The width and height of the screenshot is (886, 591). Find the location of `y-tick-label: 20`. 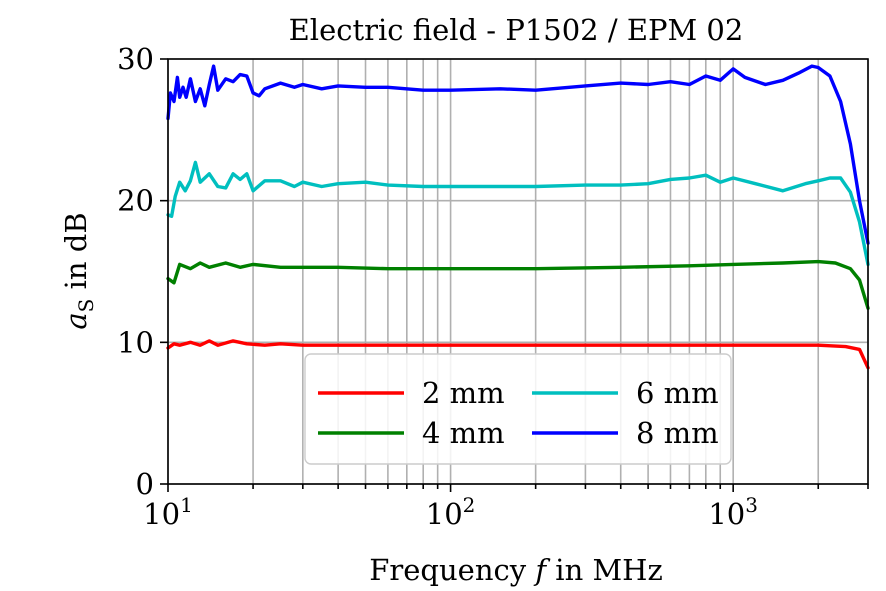

y-tick-label: 20 is located at coordinates (135, 201).